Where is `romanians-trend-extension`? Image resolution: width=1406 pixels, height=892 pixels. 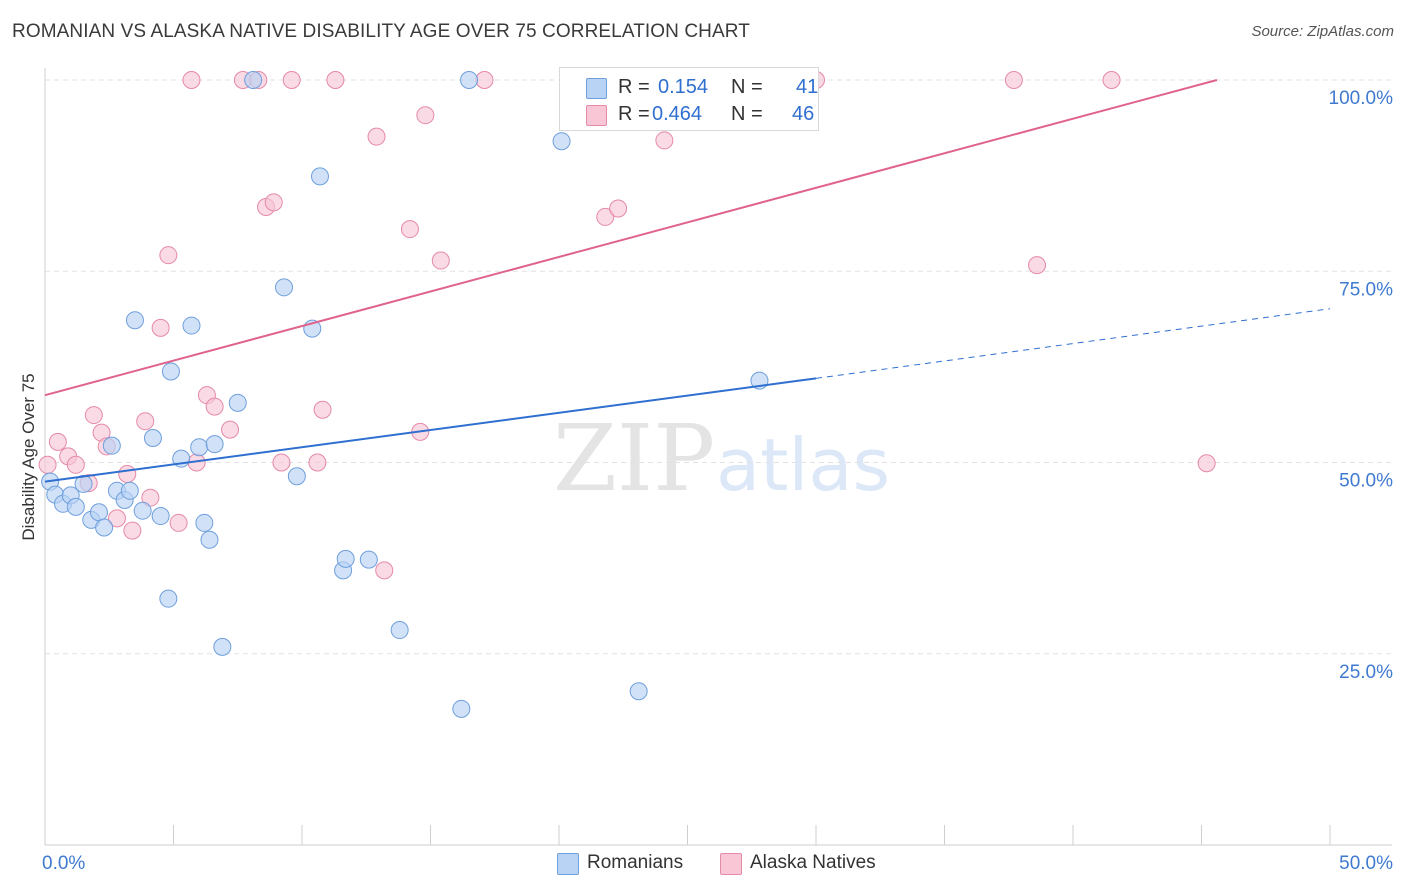 romanians-trend-extension is located at coordinates (1073, 343).